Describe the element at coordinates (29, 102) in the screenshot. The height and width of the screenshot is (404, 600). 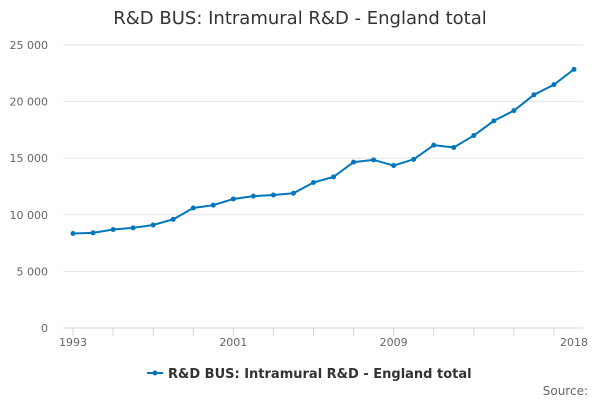
I see `y-tick-label: 20 000` at that location.